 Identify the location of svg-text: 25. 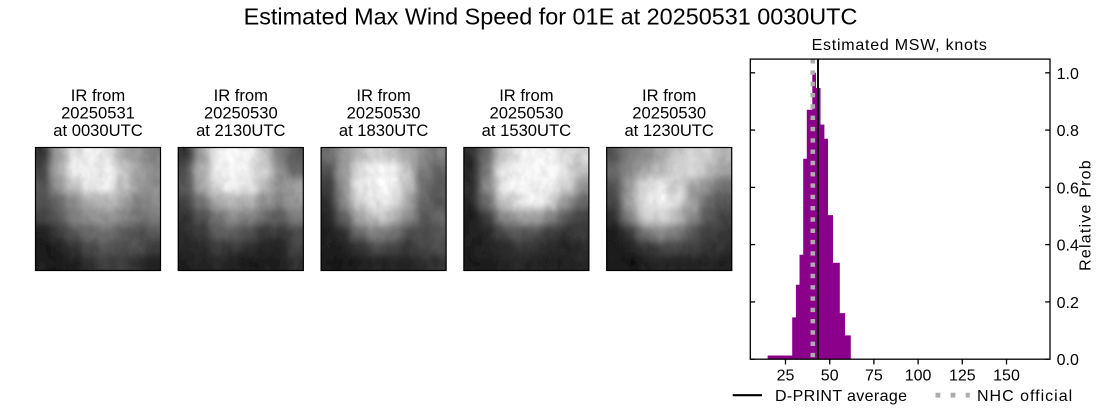
(786, 376).